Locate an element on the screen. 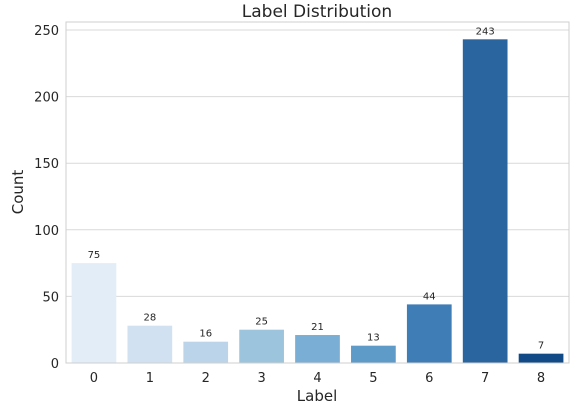 The image size is (574, 408). data-label-4: 21 is located at coordinates (317, 327).